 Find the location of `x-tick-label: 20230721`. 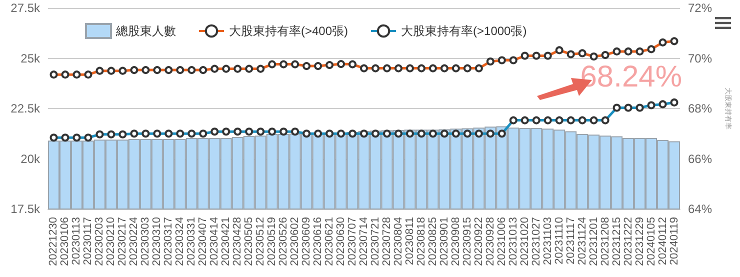

x-tick-label: 20230721 is located at coordinates (375, 241).